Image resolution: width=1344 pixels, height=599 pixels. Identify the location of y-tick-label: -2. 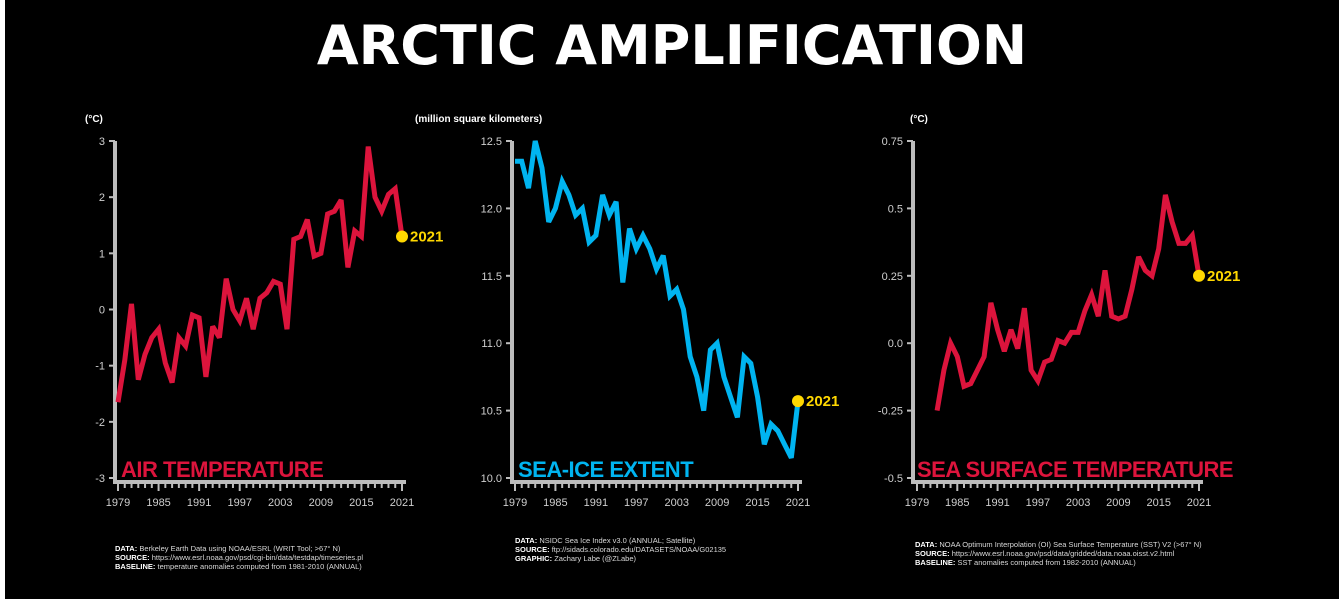
(100, 423).